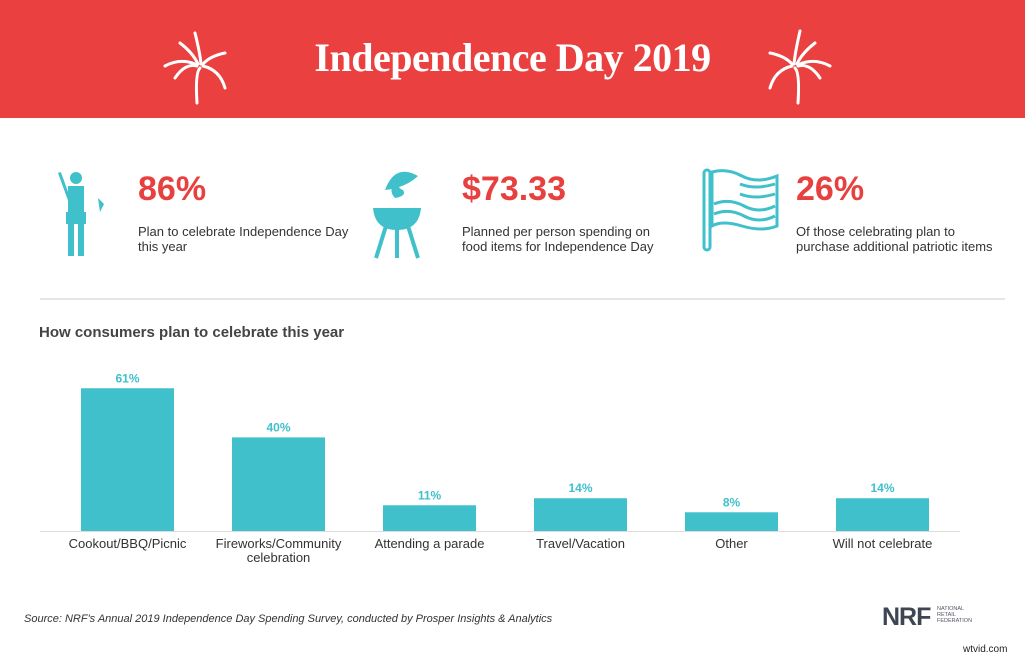  Describe the element at coordinates (127, 378) in the screenshot. I see `data-label: 61%` at that location.